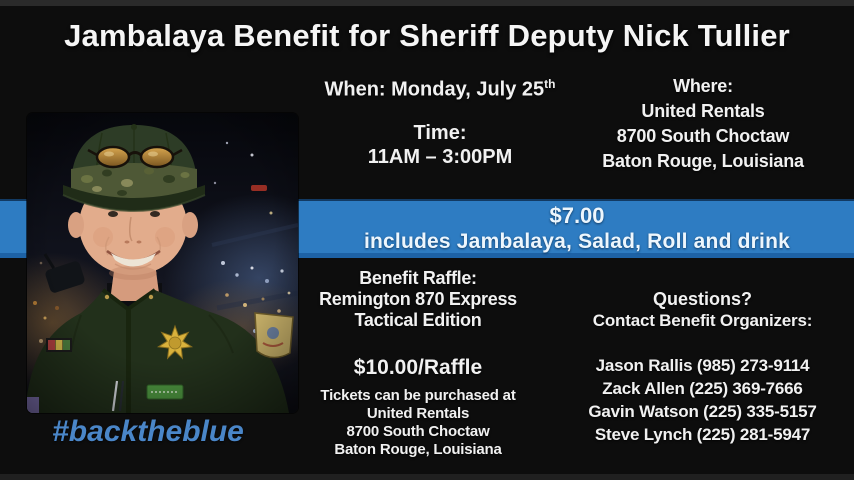 This screenshot has width=854, height=480. Describe the element at coordinates (702, 320) in the screenshot. I see `questions-subheading: Contact Benefit Organizers:` at that location.